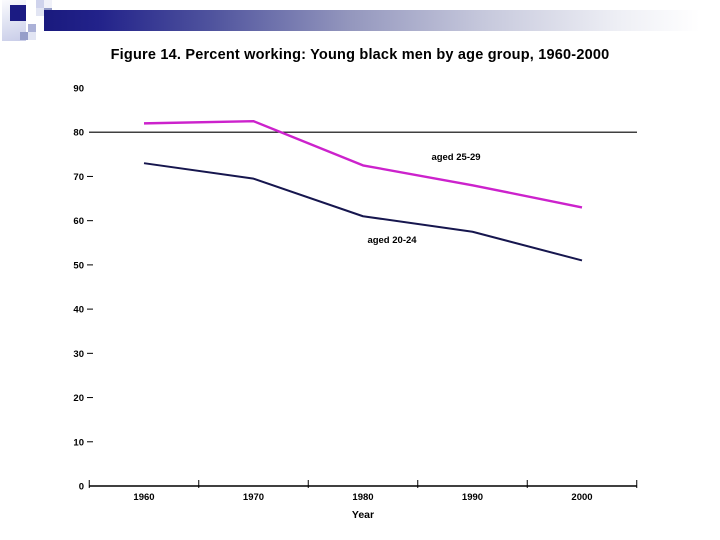  Describe the element at coordinates (581, 497) in the screenshot. I see `x-axis-tick-label: 2000` at that location.